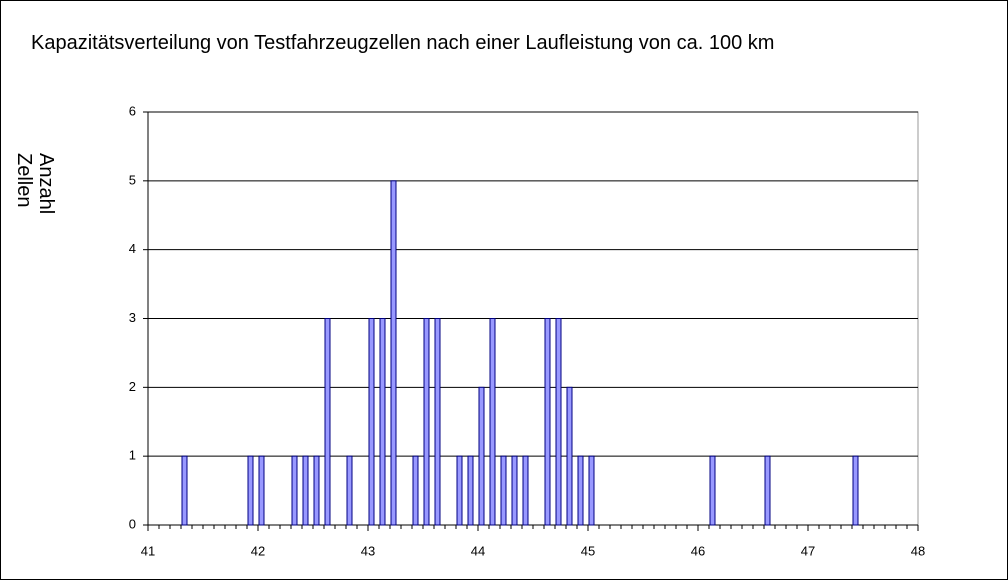 Image resolution: width=1008 pixels, height=580 pixels. I want to click on y-tick-label: 0, so click(132, 523).